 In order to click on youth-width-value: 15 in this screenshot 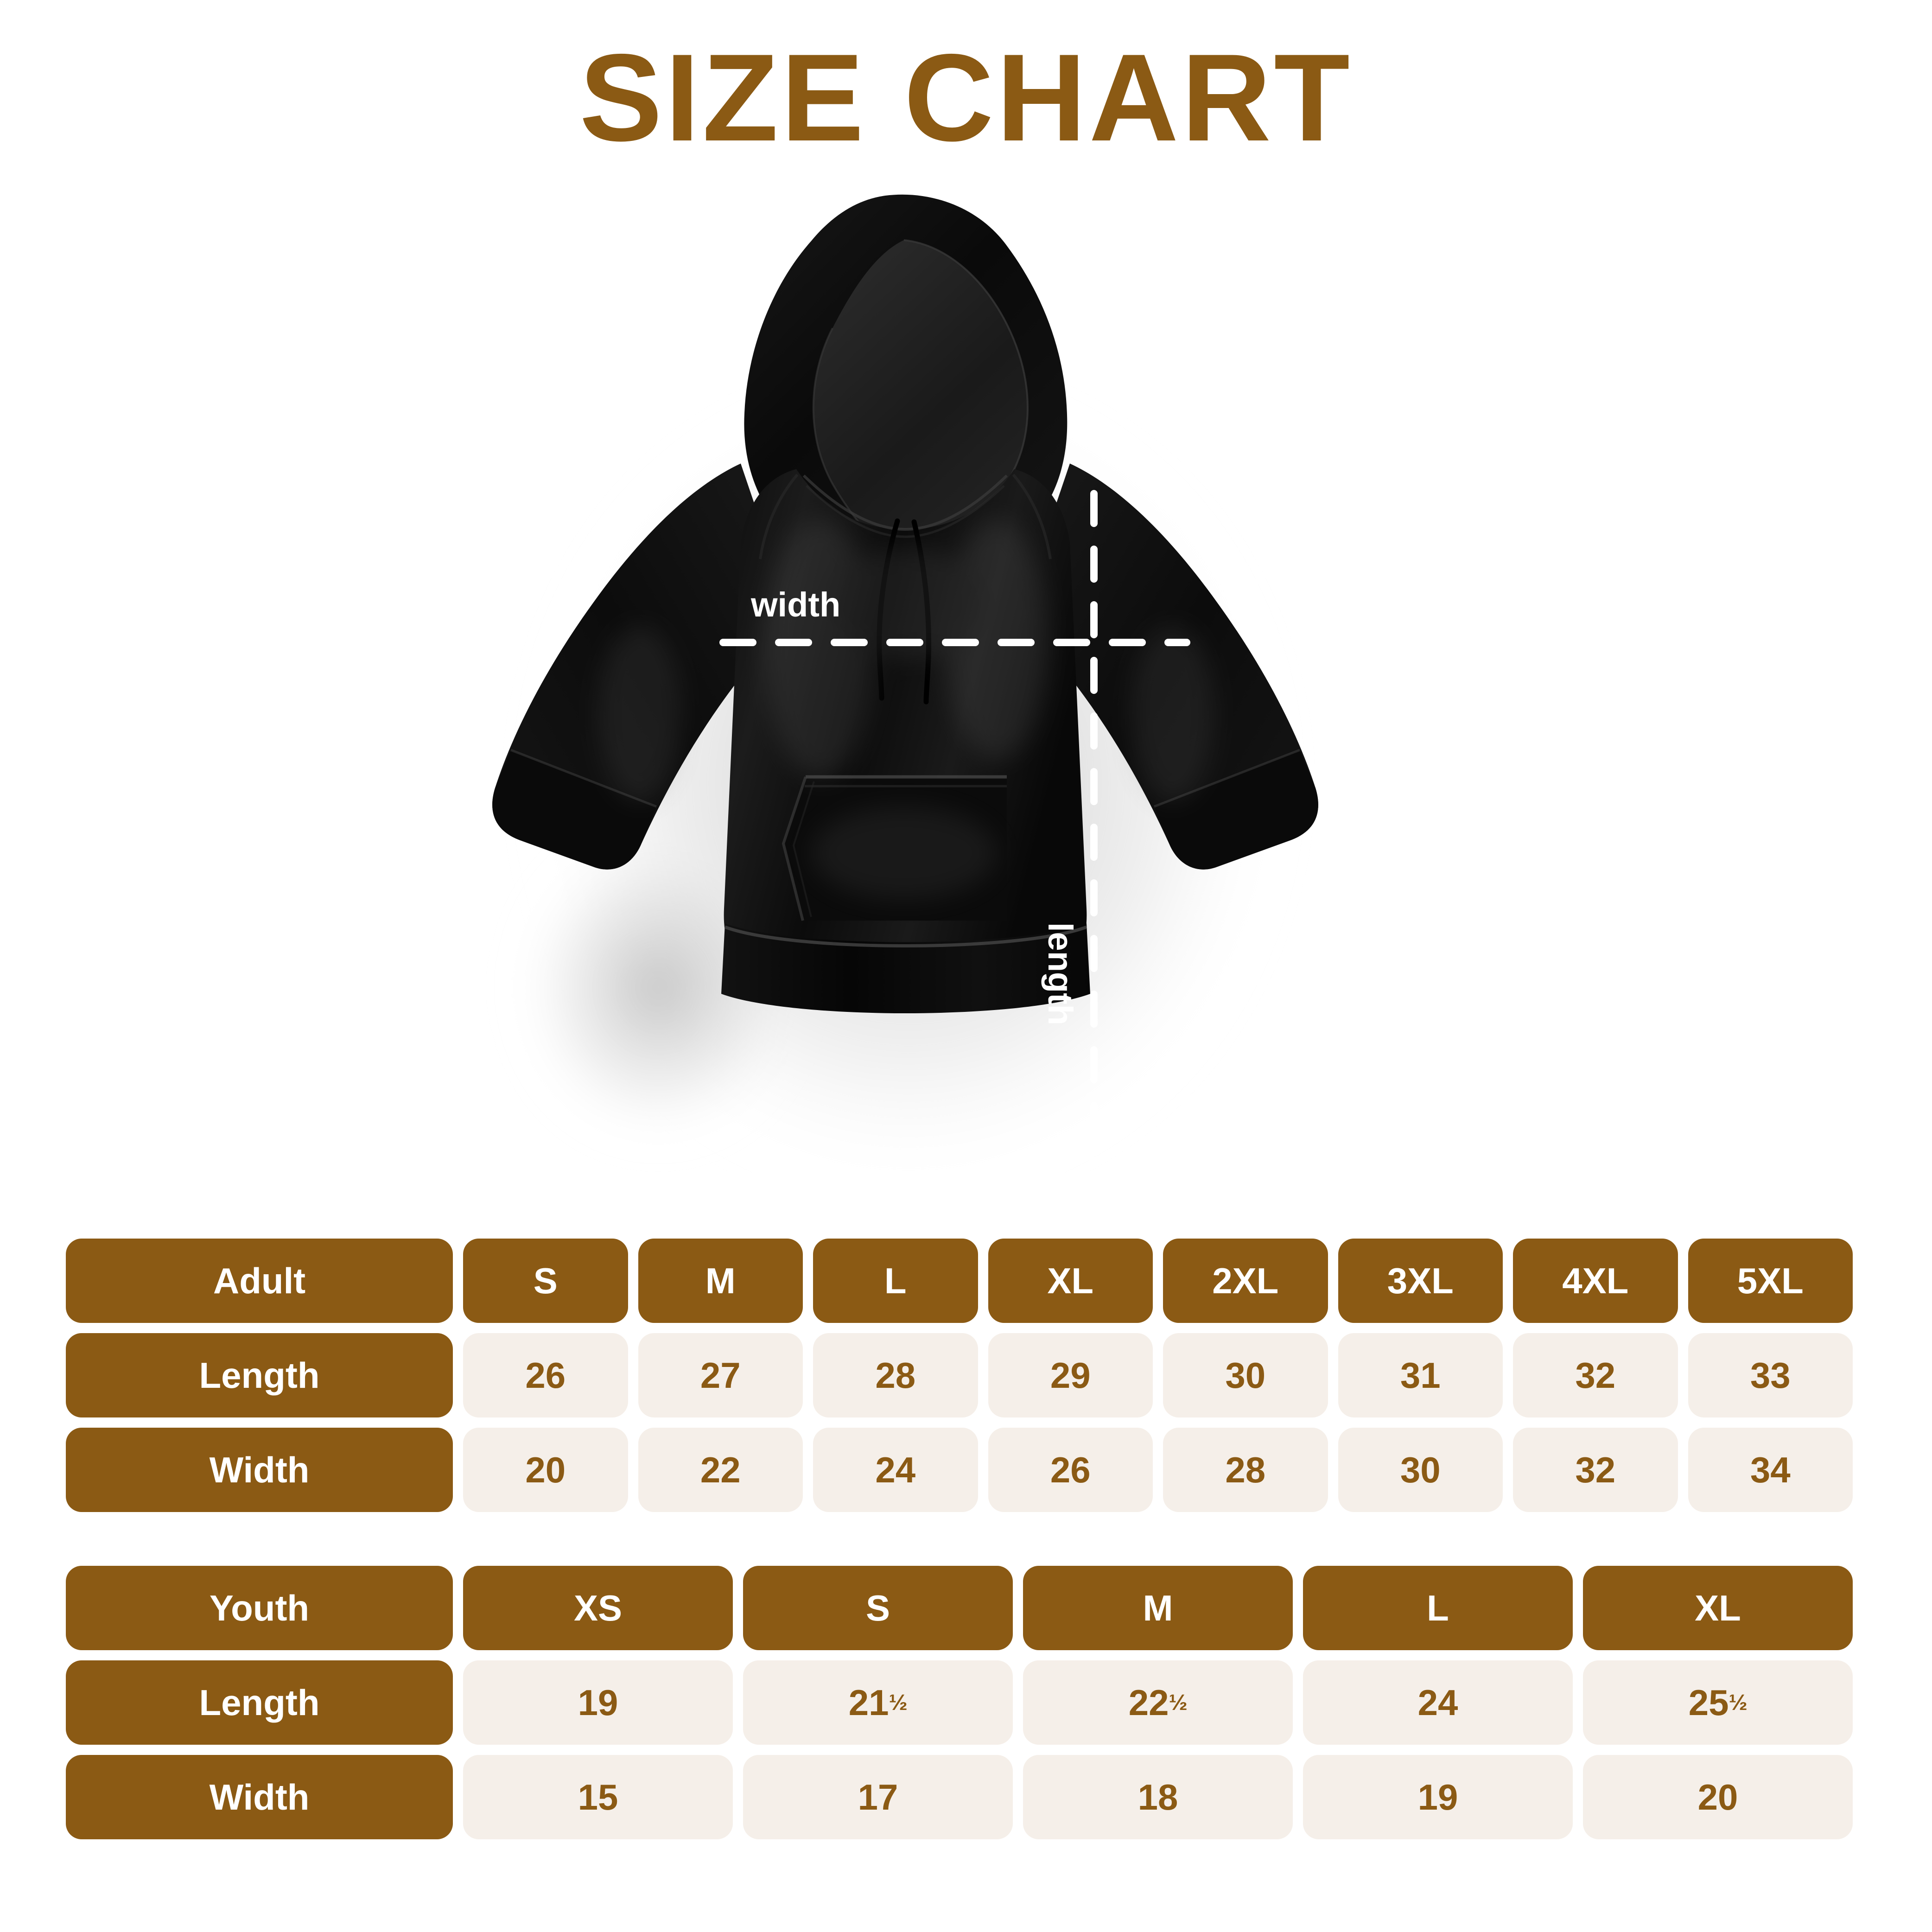, I will do `click(598, 1797)`.